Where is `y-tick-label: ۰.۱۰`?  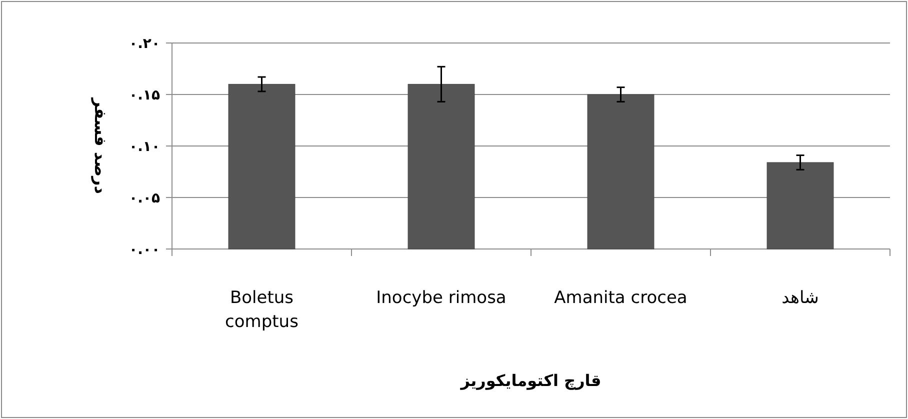
y-tick-label: ۰.۱۰ is located at coordinates (144, 147).